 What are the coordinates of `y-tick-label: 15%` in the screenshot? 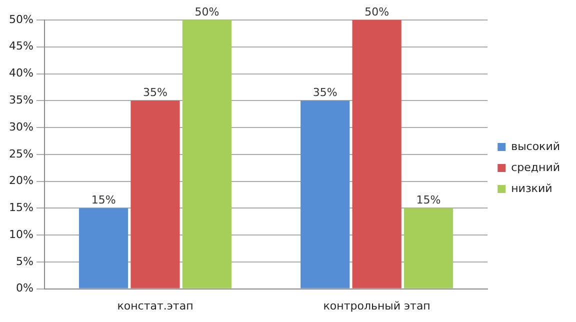 It's located at (21, 207).